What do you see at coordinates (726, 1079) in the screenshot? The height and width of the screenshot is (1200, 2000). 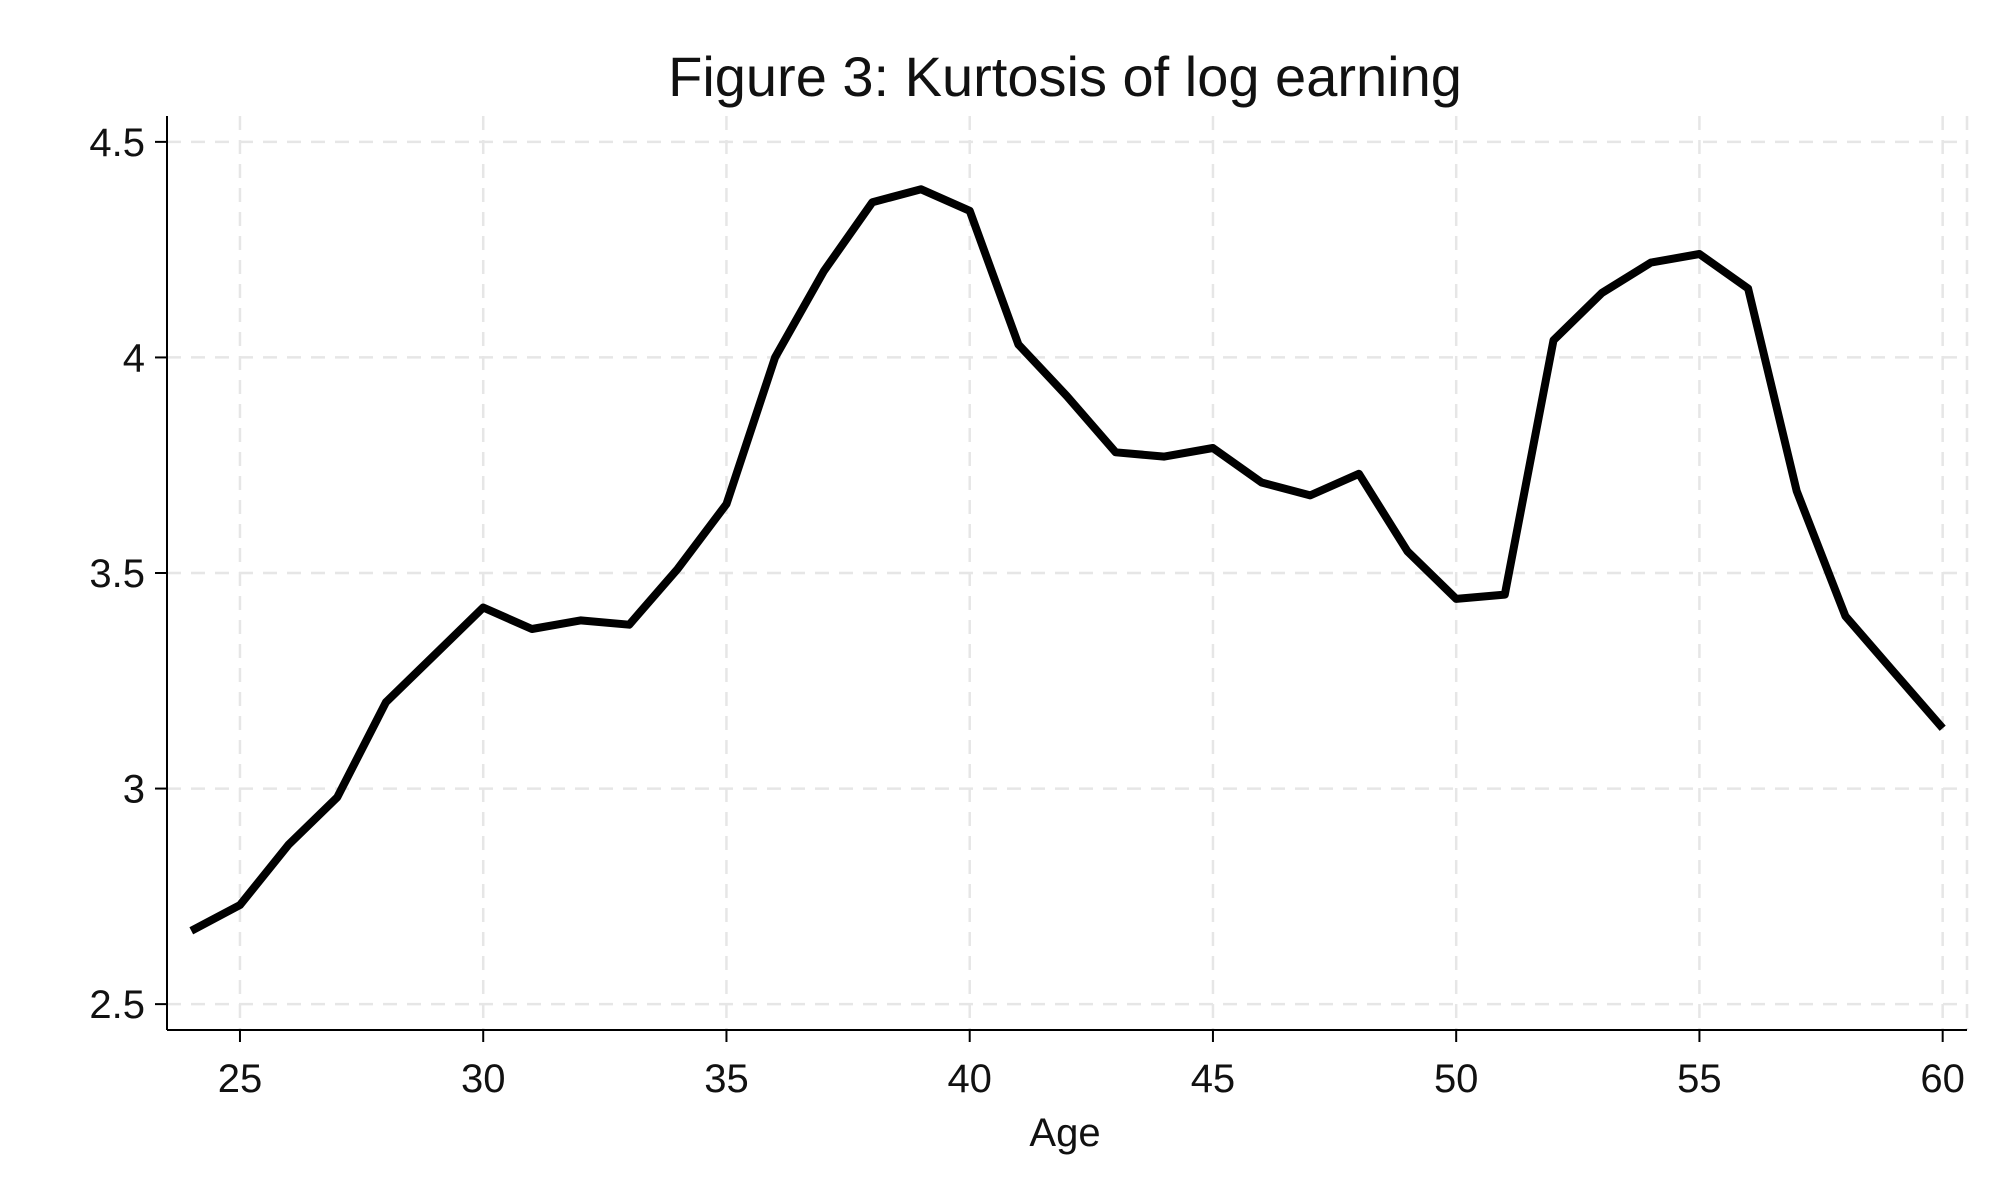 I see `x-tick-label: 35` at bounding box center [726, 1079].